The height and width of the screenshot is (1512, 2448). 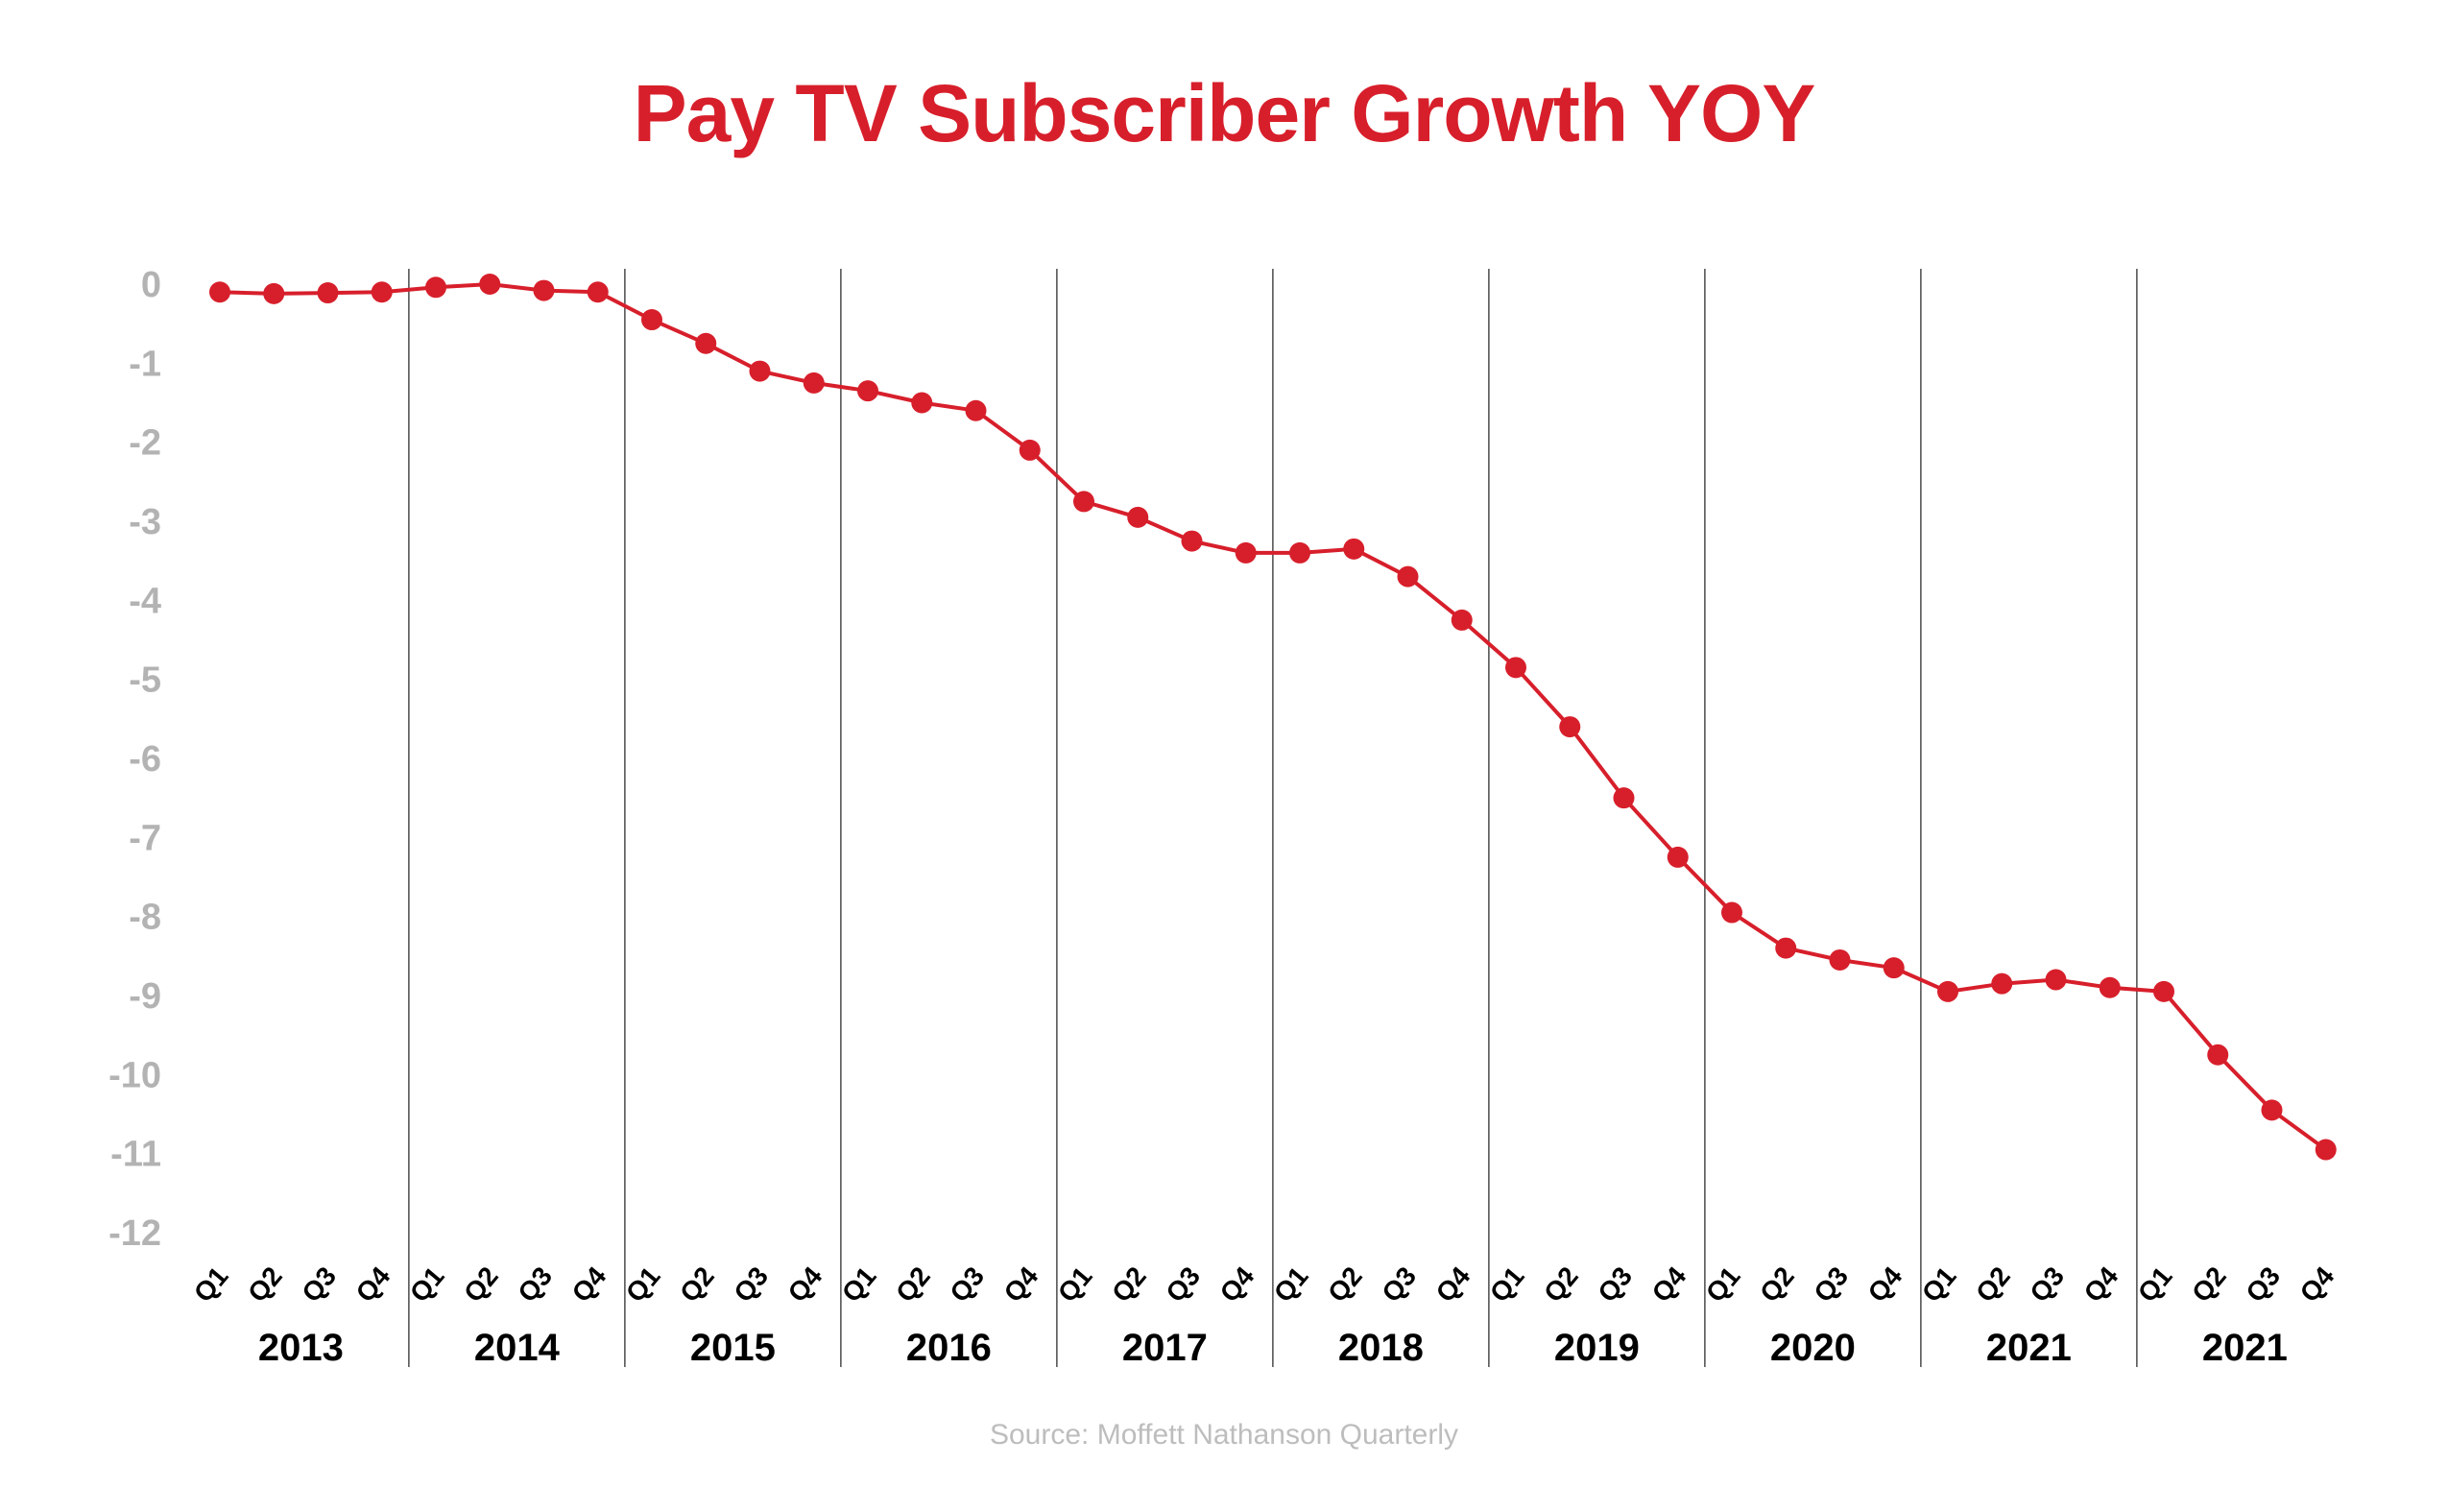 What do you see at coordinates (517, 1348) in the screenshot?
I see `x-year-label: 2014` at bounding box center [517, 1348].